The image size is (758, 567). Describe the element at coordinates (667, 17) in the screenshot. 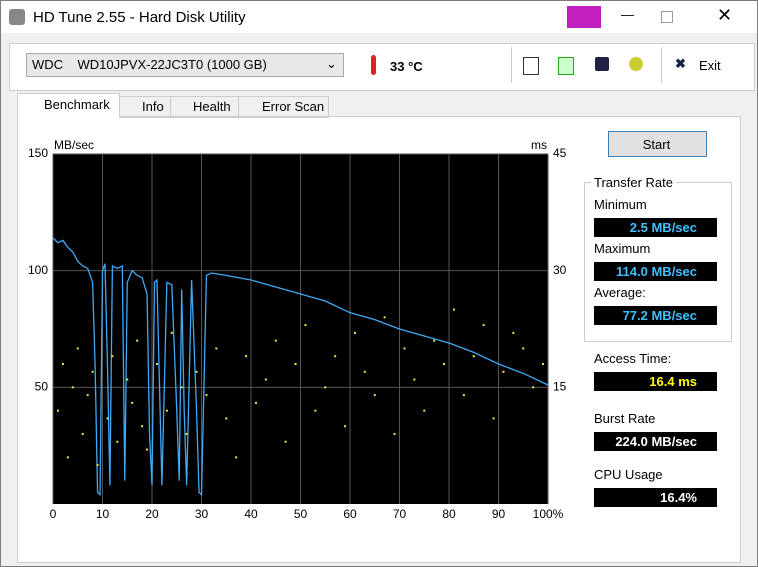

I see `maximize` at that location.